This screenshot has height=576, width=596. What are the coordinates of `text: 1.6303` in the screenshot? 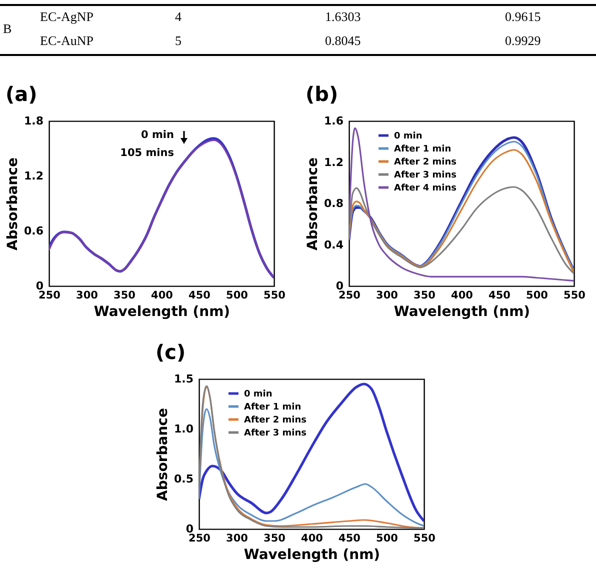 It's located at (343, 17).